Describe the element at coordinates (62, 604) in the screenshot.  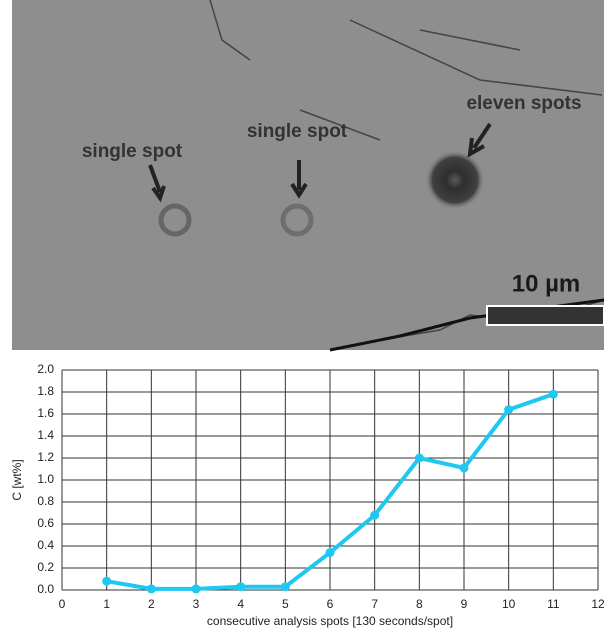
I see `x-tick-label: 0` at that location.